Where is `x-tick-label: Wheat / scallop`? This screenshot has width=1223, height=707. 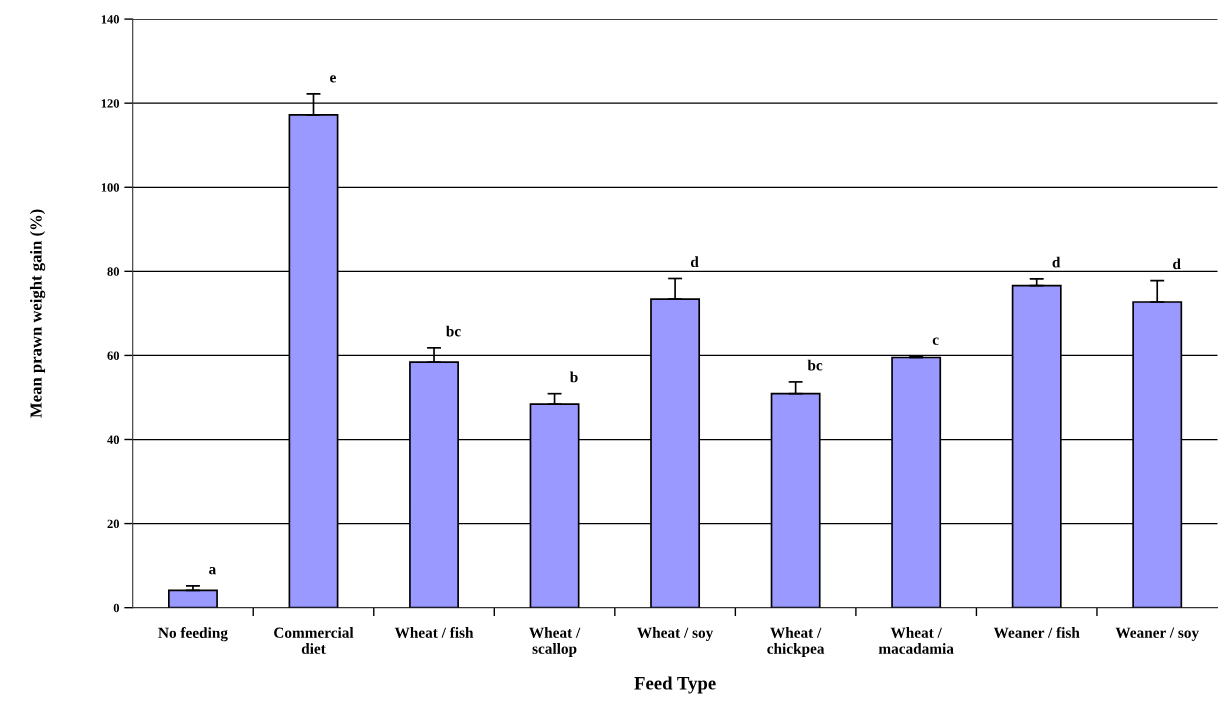
x-tick-label: Wheat / scallop is located at coordinates (555, 642).